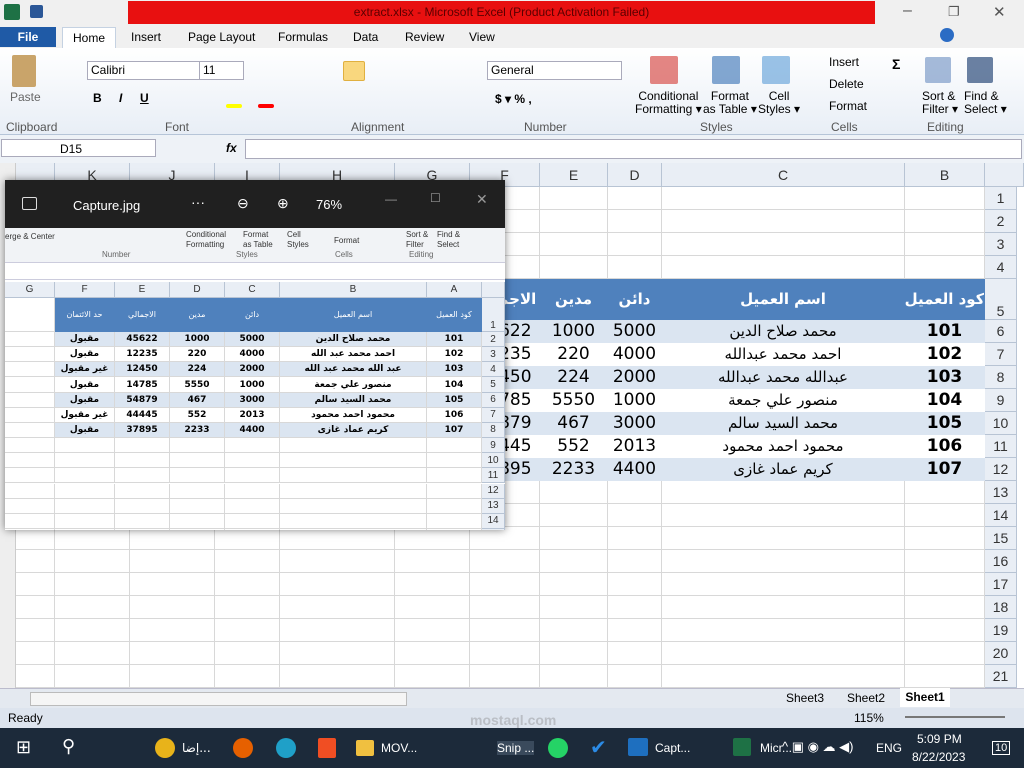 The height and width of the screenshot is (768, 1024). I want to click on label: Format, so click(729, 96).